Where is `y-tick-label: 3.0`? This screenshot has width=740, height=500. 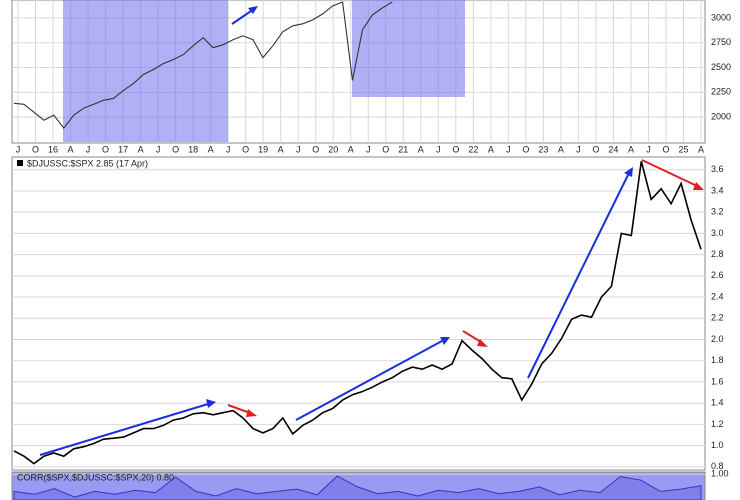
y-tick-label: 3.0 is located at coordinates (717, 233).